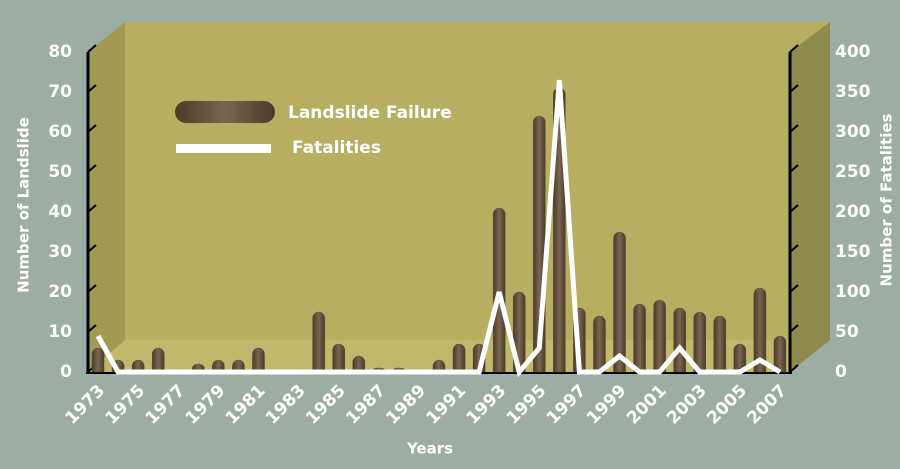 The height and width of the screenshot is (469, 900). Describe the element at coordinates (487, 405) in the screenshot. I see `x-tick-label: 1993` at that location.